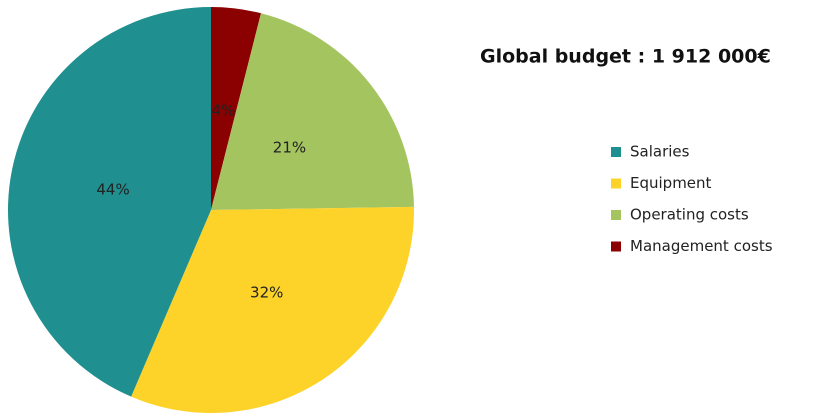 The width and height of the screenshot is (815, 420). Describe the element at coordinates (112, 189) in the screenshot. I see `data-label: 44%` at that location.